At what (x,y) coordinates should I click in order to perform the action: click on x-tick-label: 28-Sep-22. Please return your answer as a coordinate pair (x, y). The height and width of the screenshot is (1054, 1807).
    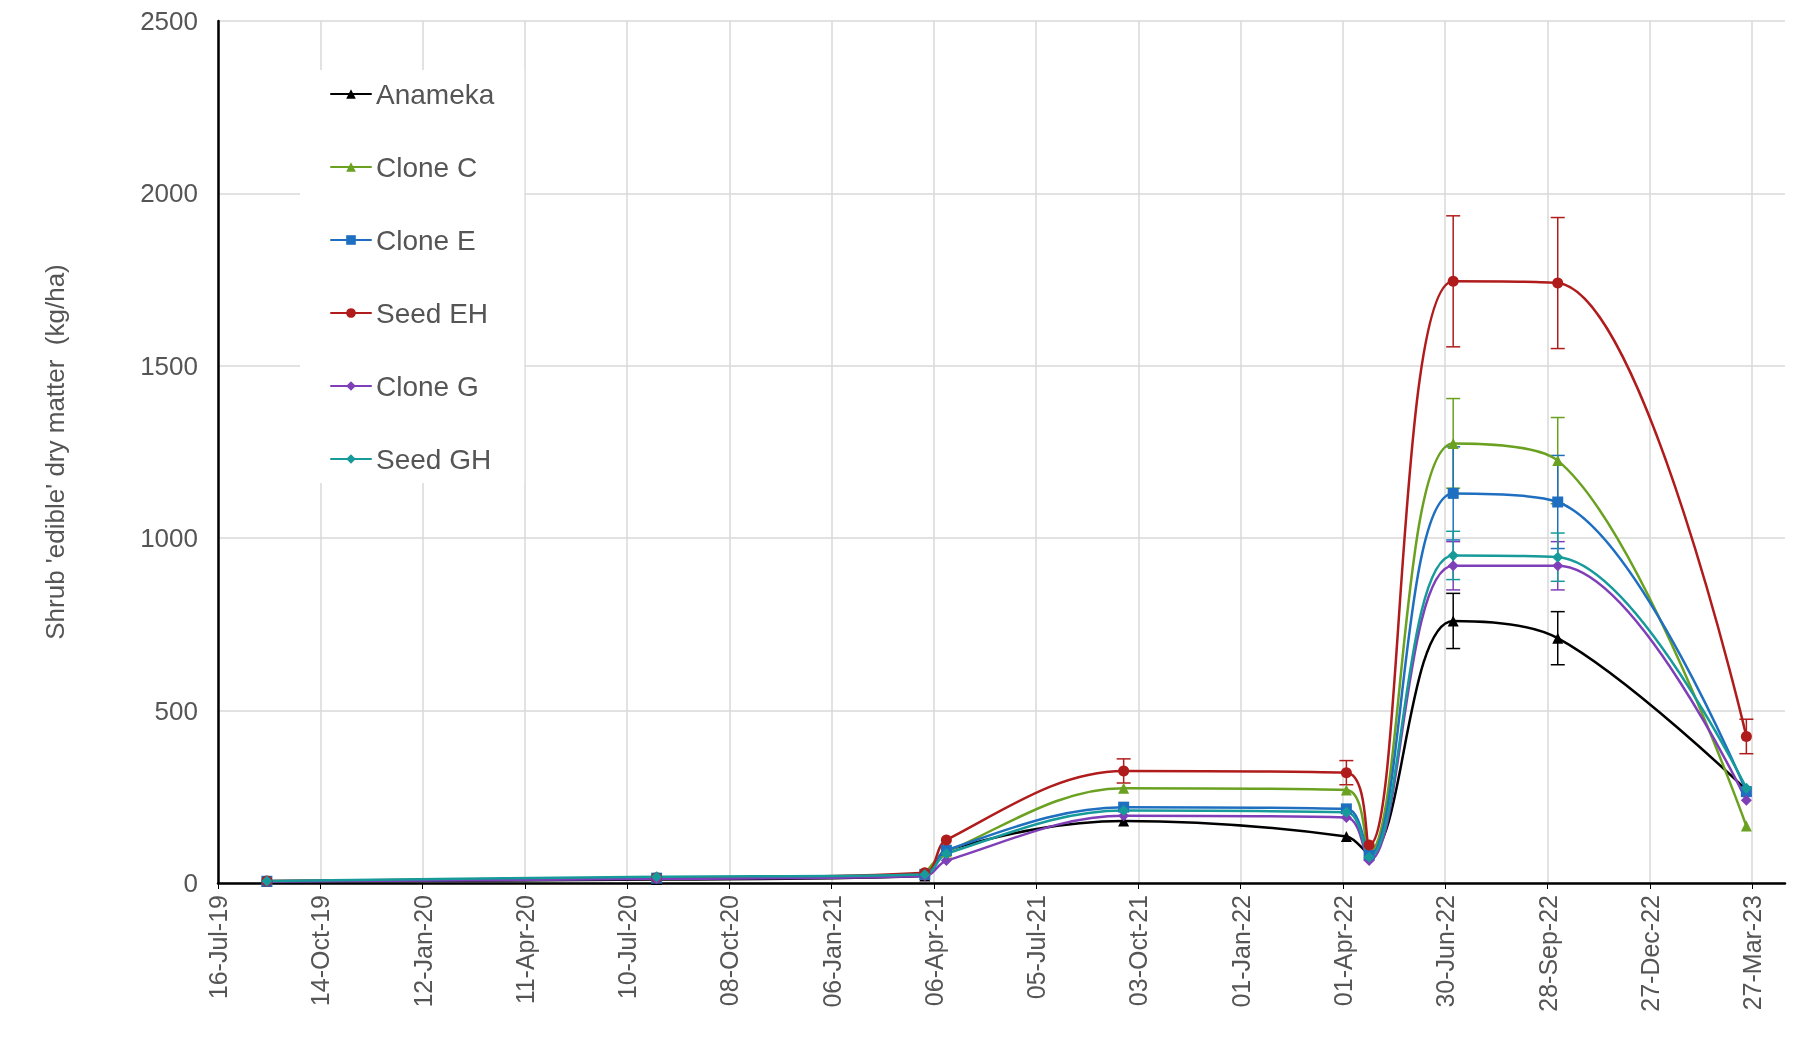
    Looking at the image, I should click on (1547, 953).